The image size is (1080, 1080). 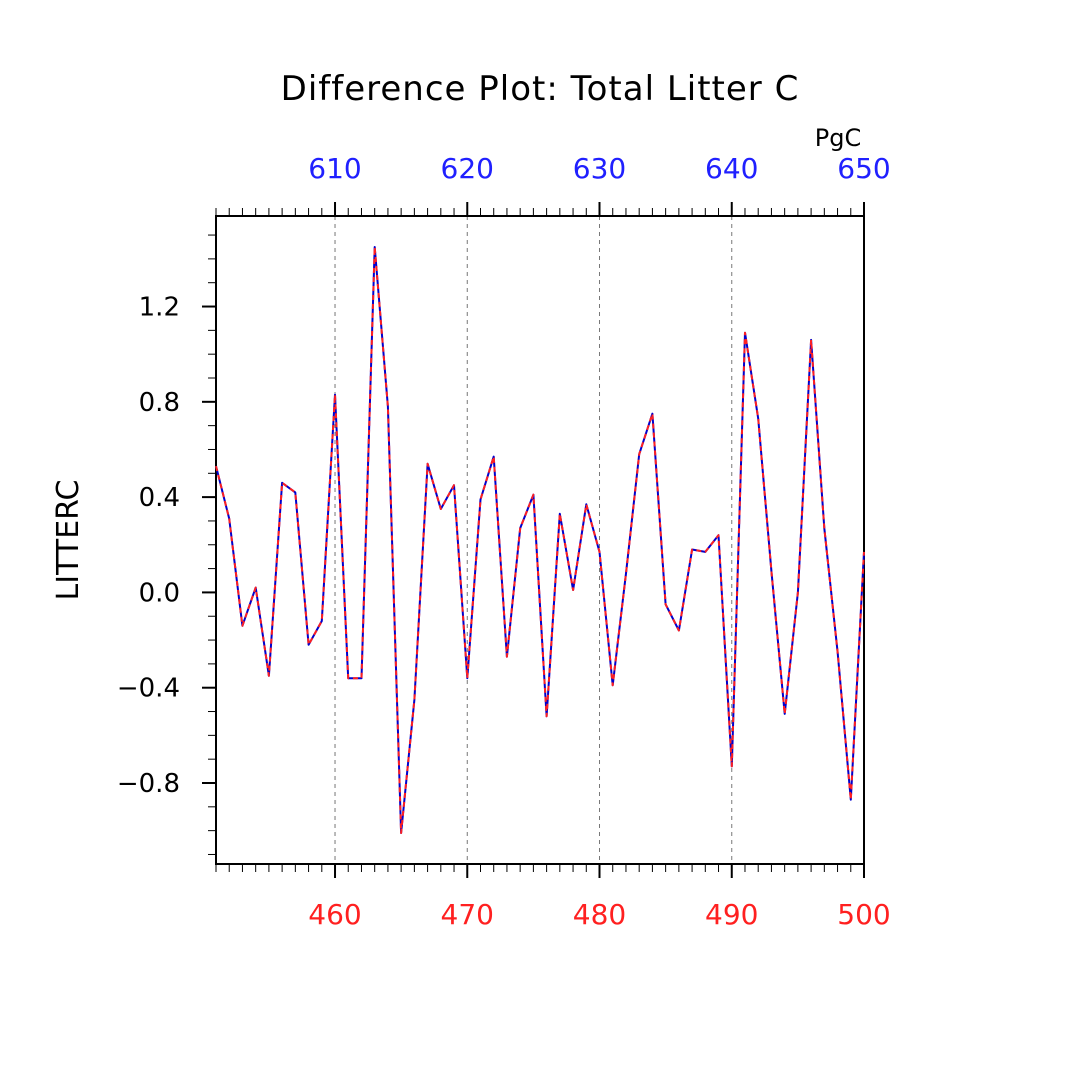 What do you see at coordinates (731, 168) in the screenshot?
I see `x-tick-label-top: 640` at bounding box center [731, 168].